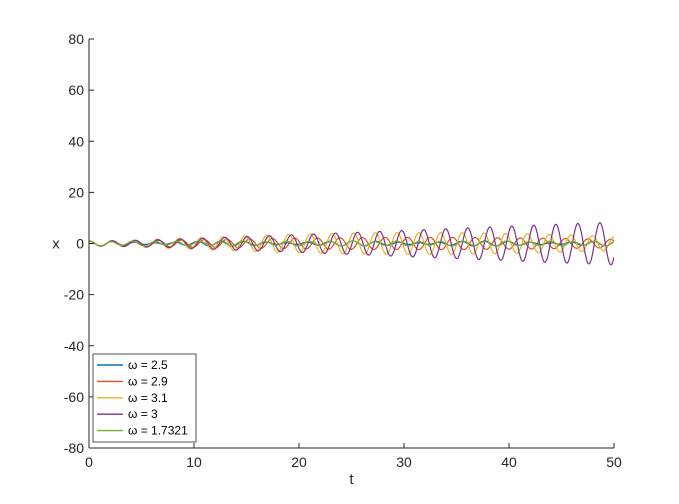  What do you see at coordinates (509, 462) in the screenshot?
I see `x-tick-label: 40` at bounding box center [509, 462].